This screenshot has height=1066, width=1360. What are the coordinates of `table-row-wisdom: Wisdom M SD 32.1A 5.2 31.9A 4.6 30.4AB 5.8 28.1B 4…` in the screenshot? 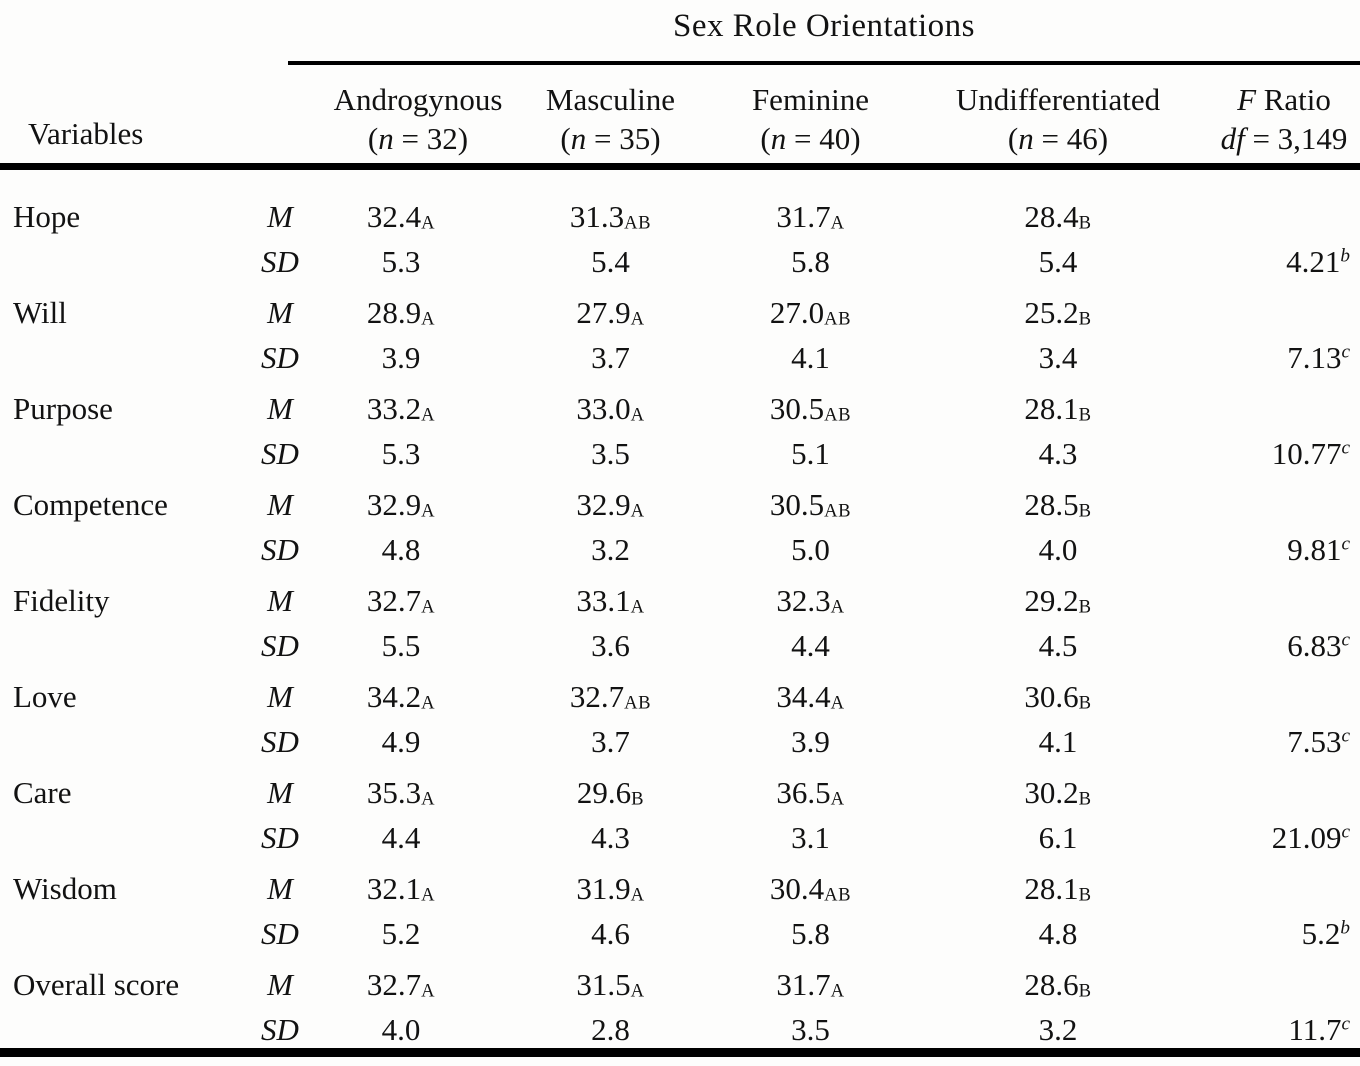 It's located at (680, 911).